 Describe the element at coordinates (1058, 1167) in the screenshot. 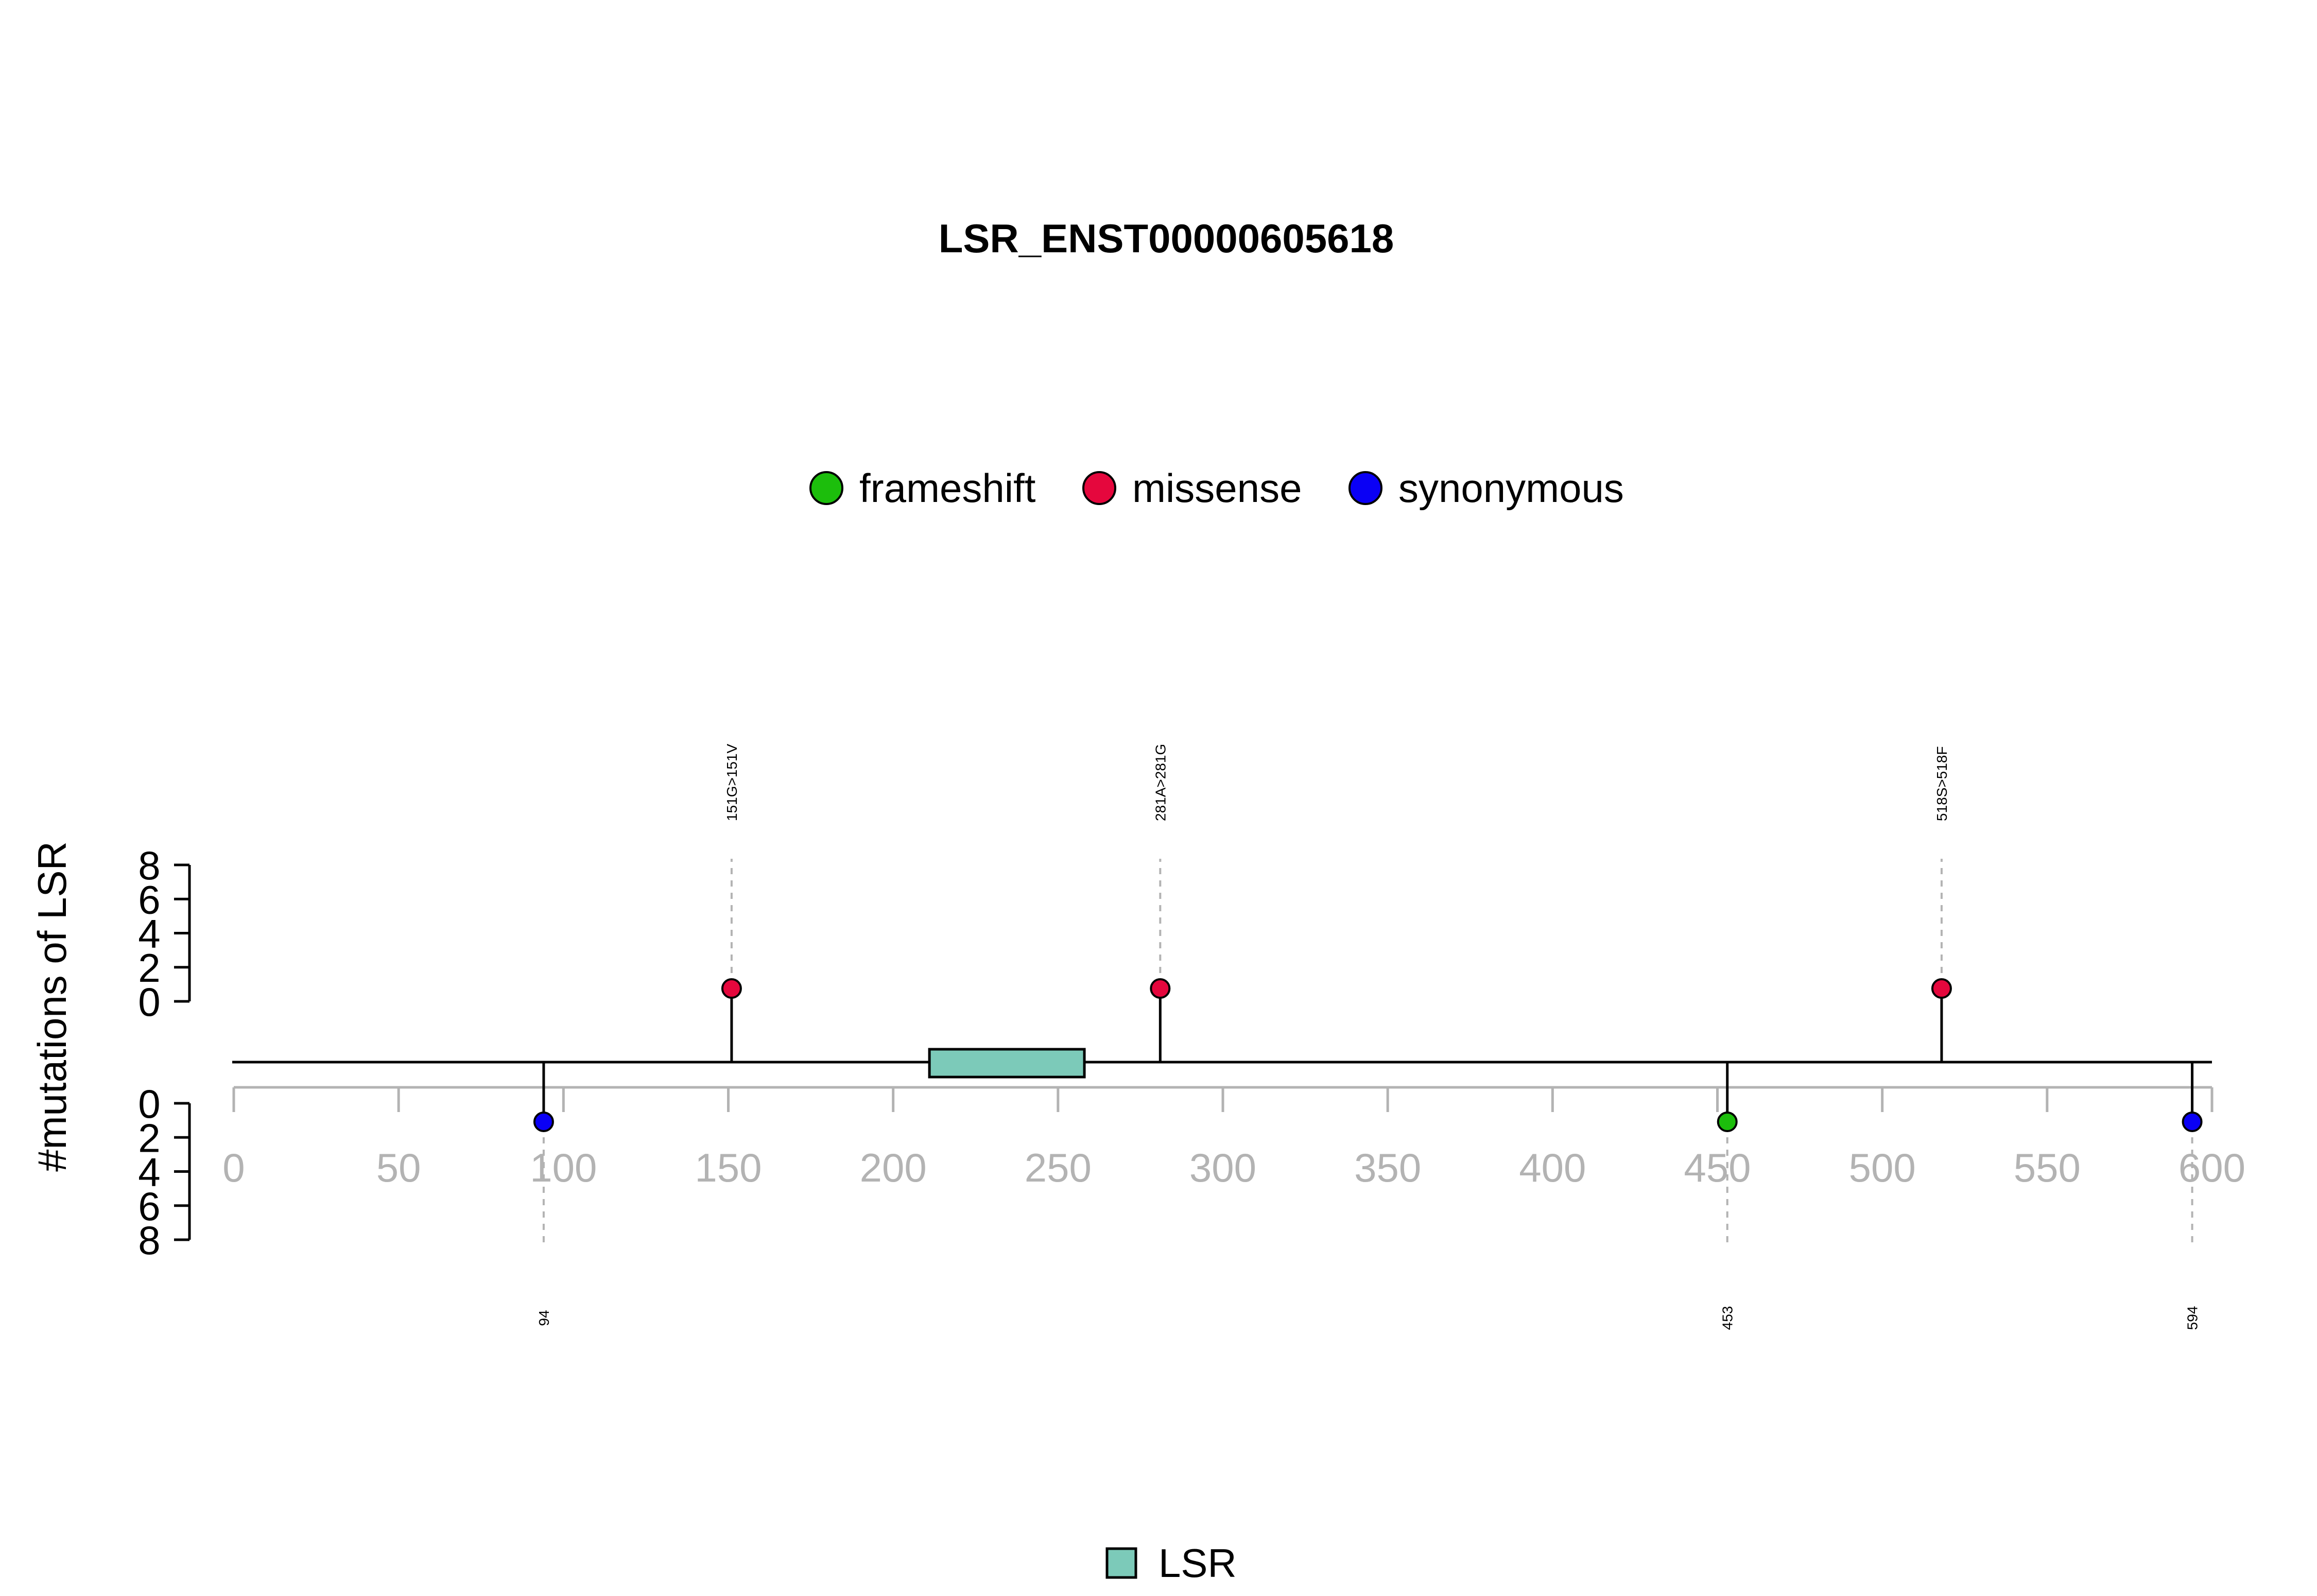

I see `x-tick-label: 250` at that location.